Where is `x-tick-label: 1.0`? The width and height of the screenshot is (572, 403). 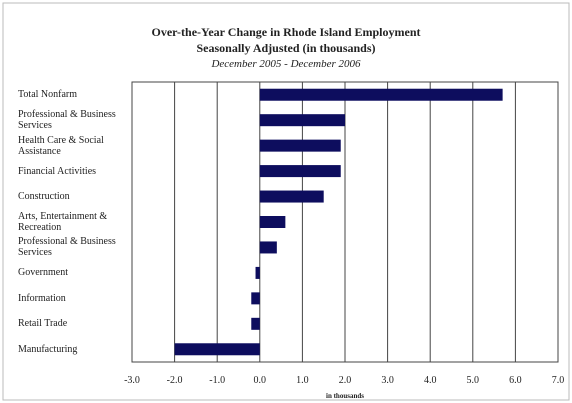 x-tick-label: 1.0 is located at coordinates (302, 380).